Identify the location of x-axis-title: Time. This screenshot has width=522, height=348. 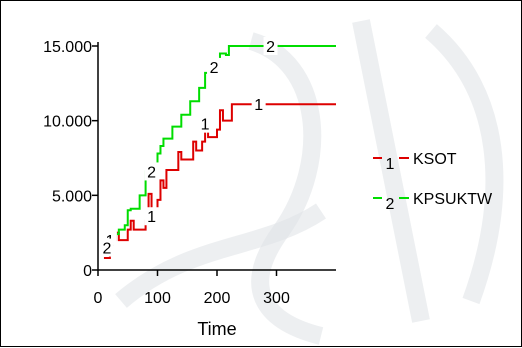
(216, 329).